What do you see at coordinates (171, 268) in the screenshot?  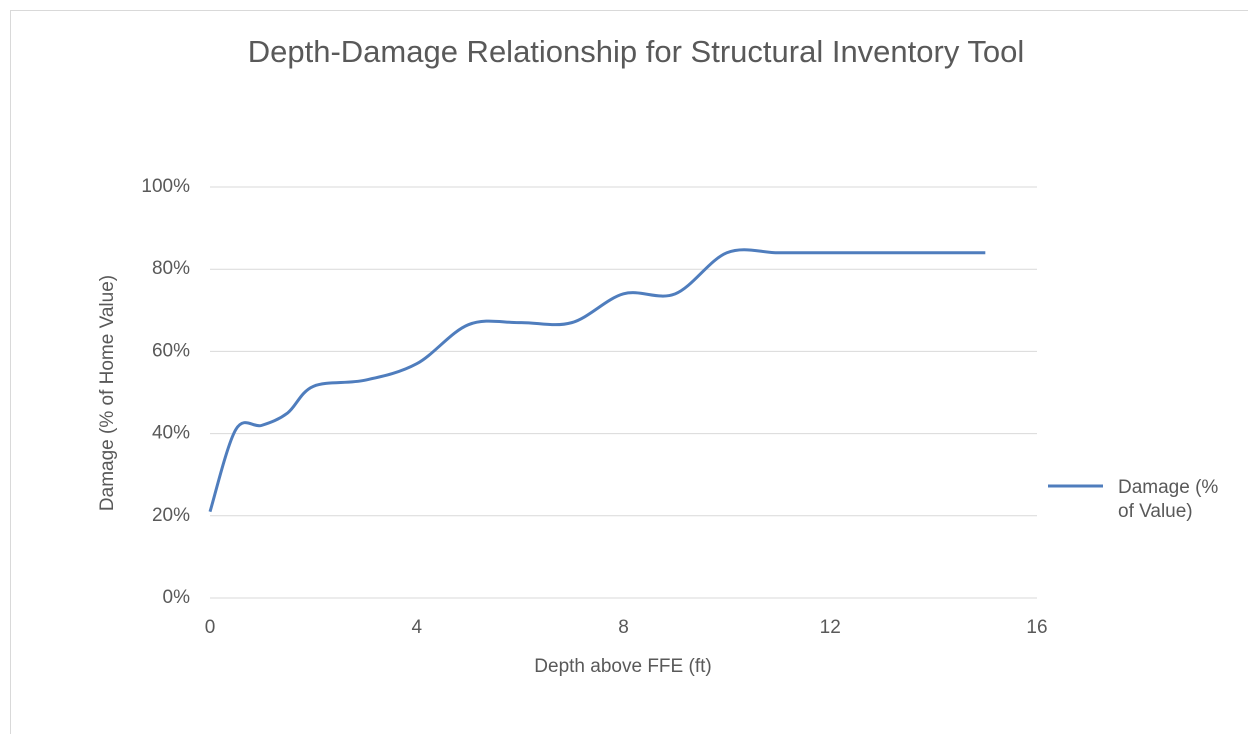 I see `y-tick-label: 80%` at bounding box center [171, 268].